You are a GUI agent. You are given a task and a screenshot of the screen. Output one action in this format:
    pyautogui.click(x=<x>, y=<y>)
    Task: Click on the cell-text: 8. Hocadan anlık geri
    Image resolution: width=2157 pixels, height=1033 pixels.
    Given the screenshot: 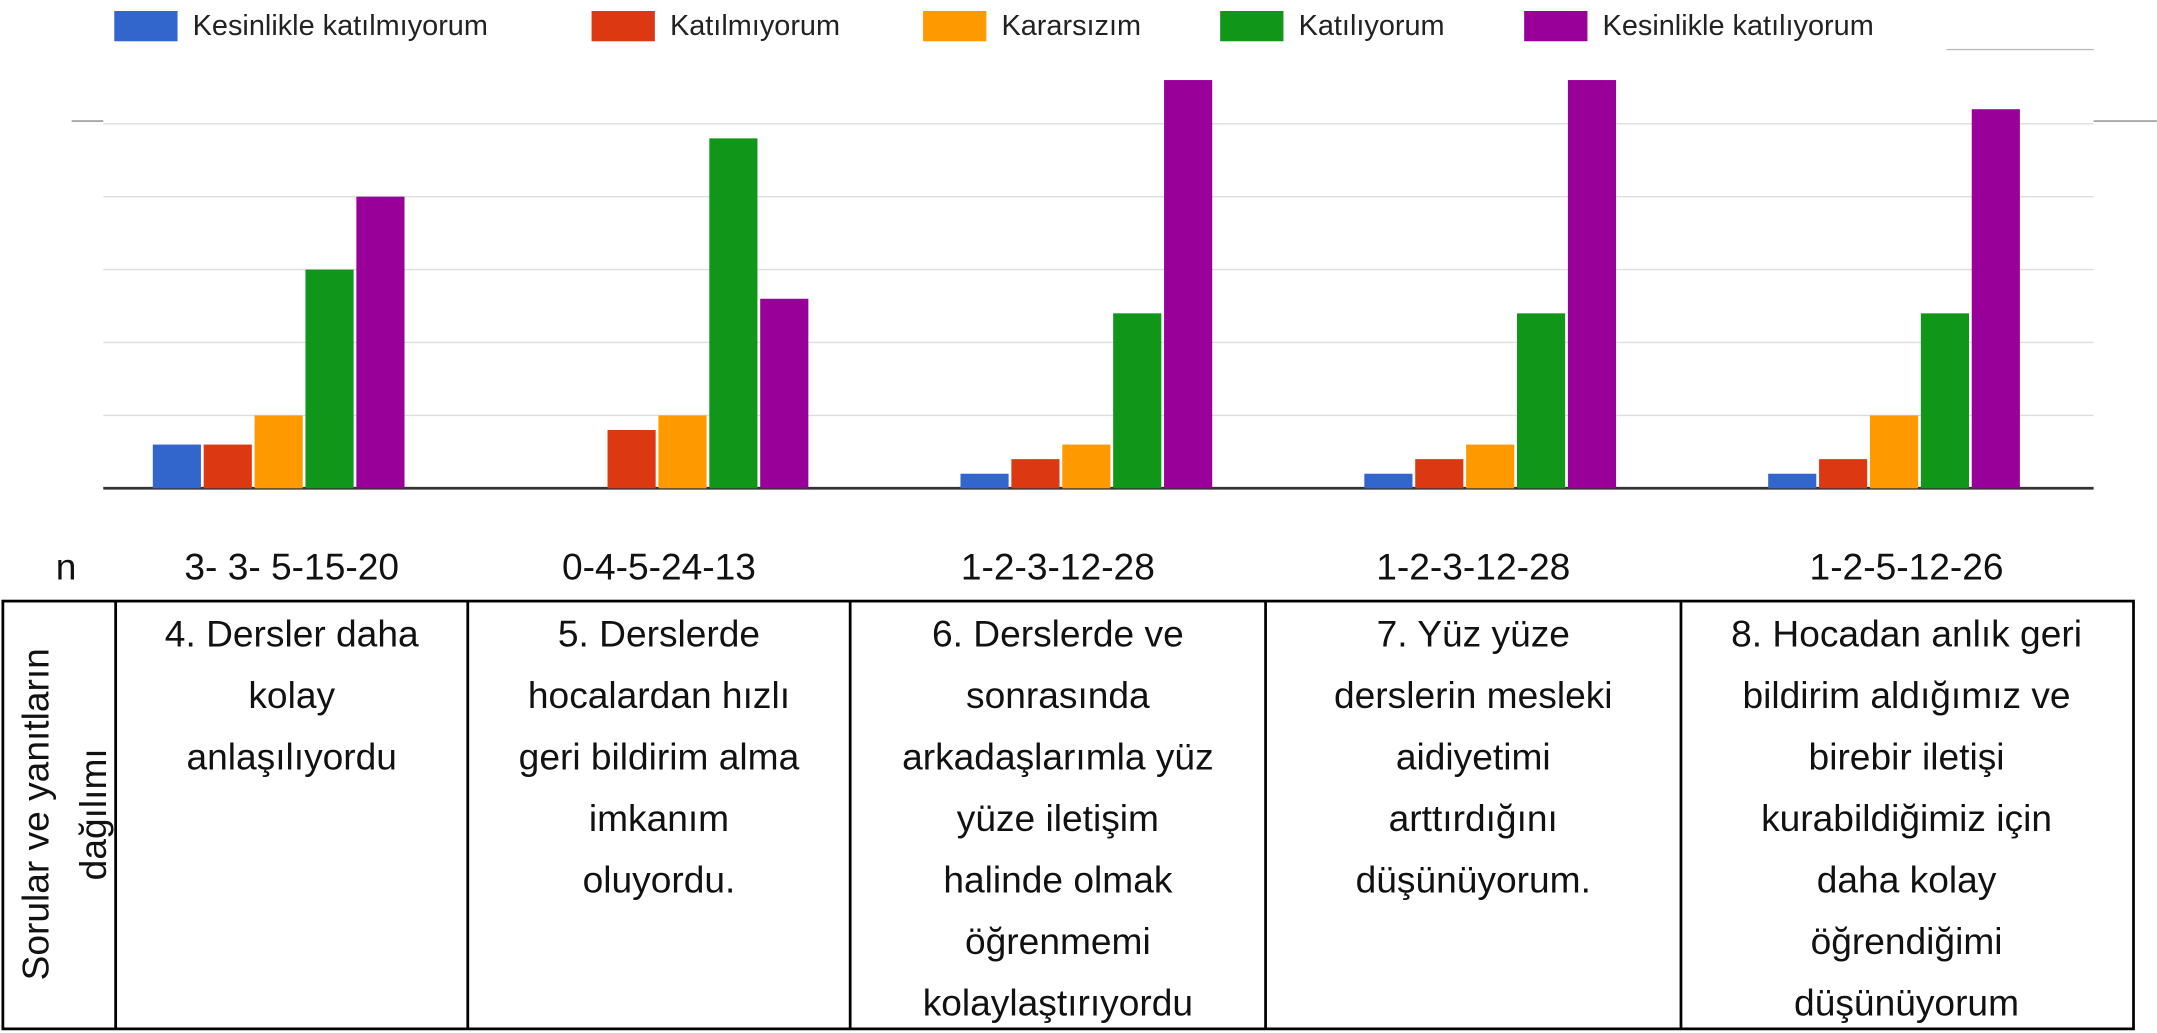 What is the action you would take?
    pyautogui.click(x=1906, y=634)
    